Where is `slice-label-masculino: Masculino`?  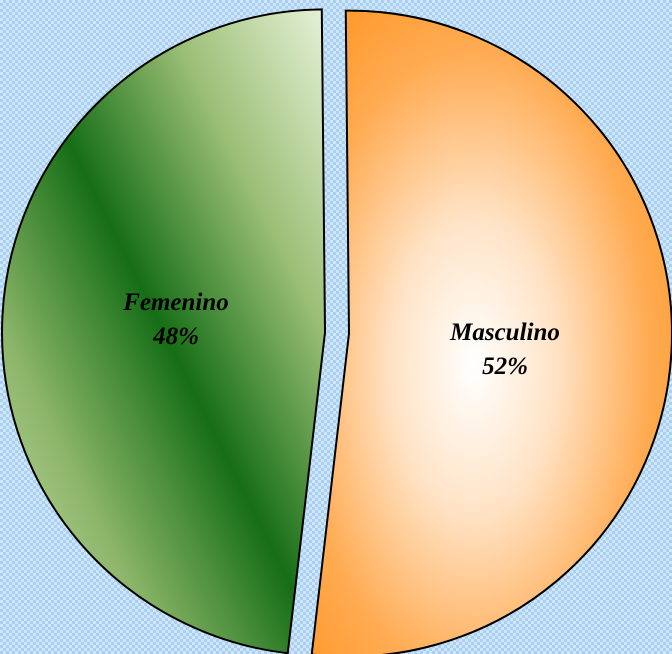
slice-label-masculino: Masculino is located at coordinates (504, 332).